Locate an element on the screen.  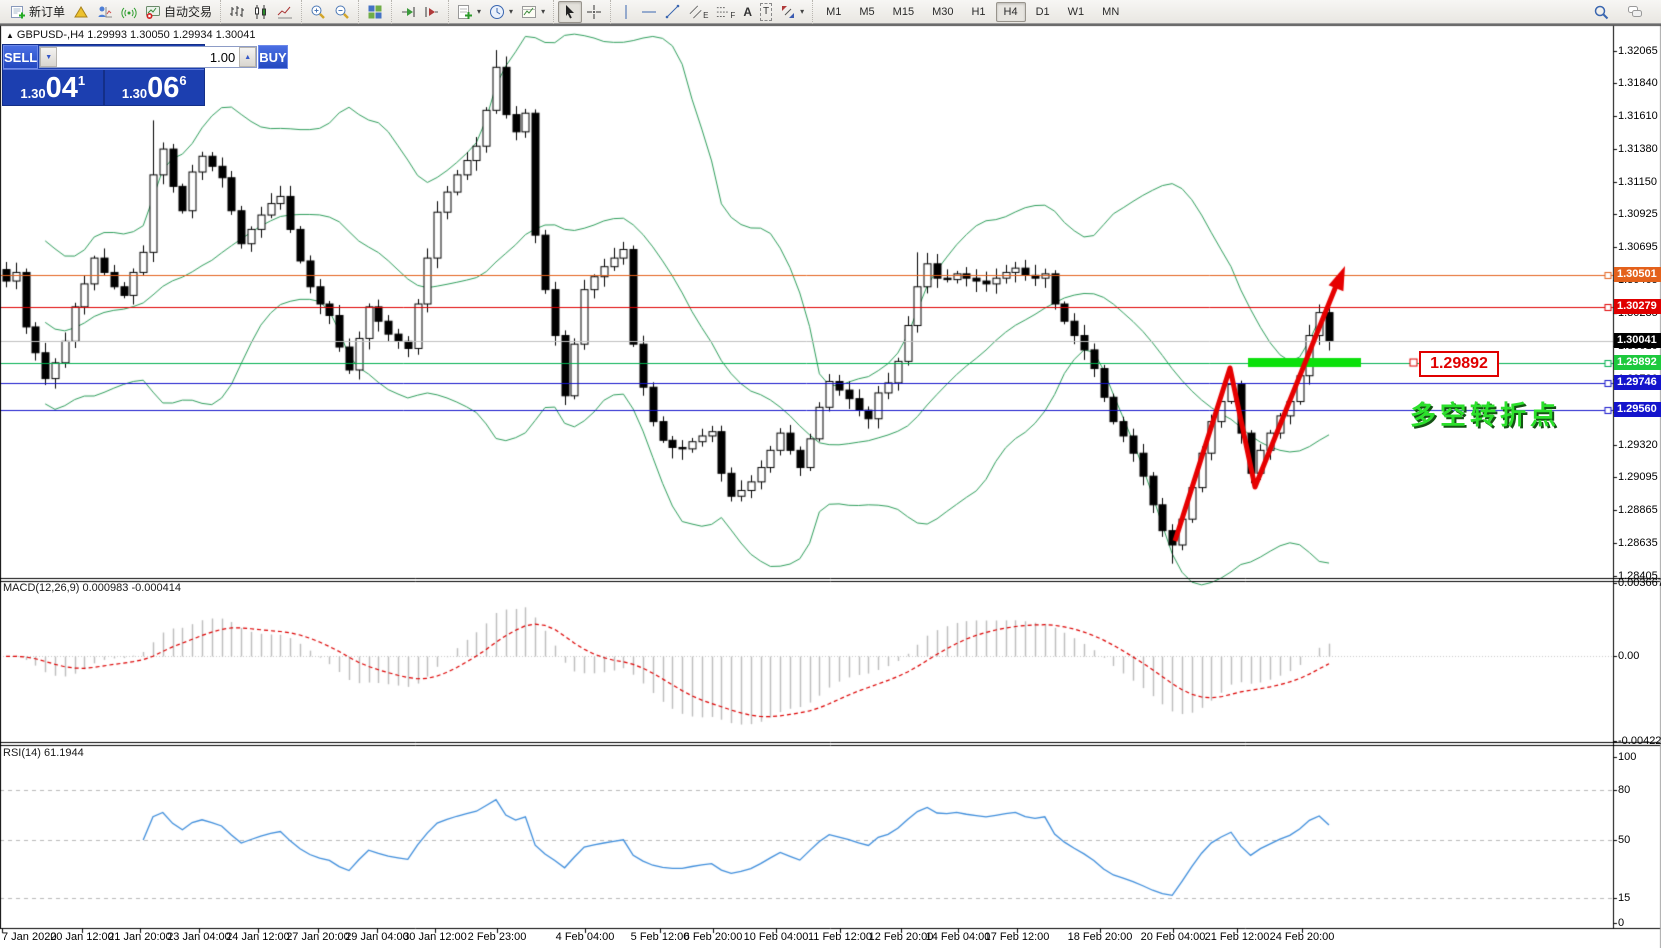
signals-button is located at coordinates (129, 12).